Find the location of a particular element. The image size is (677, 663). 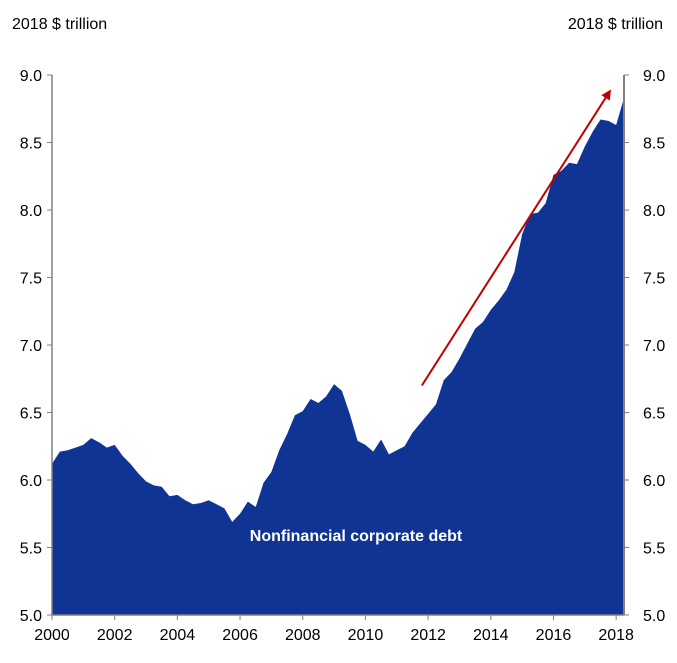

right-axis-unit-label: 2018 $ trillion is located at coordinates (615, 24).